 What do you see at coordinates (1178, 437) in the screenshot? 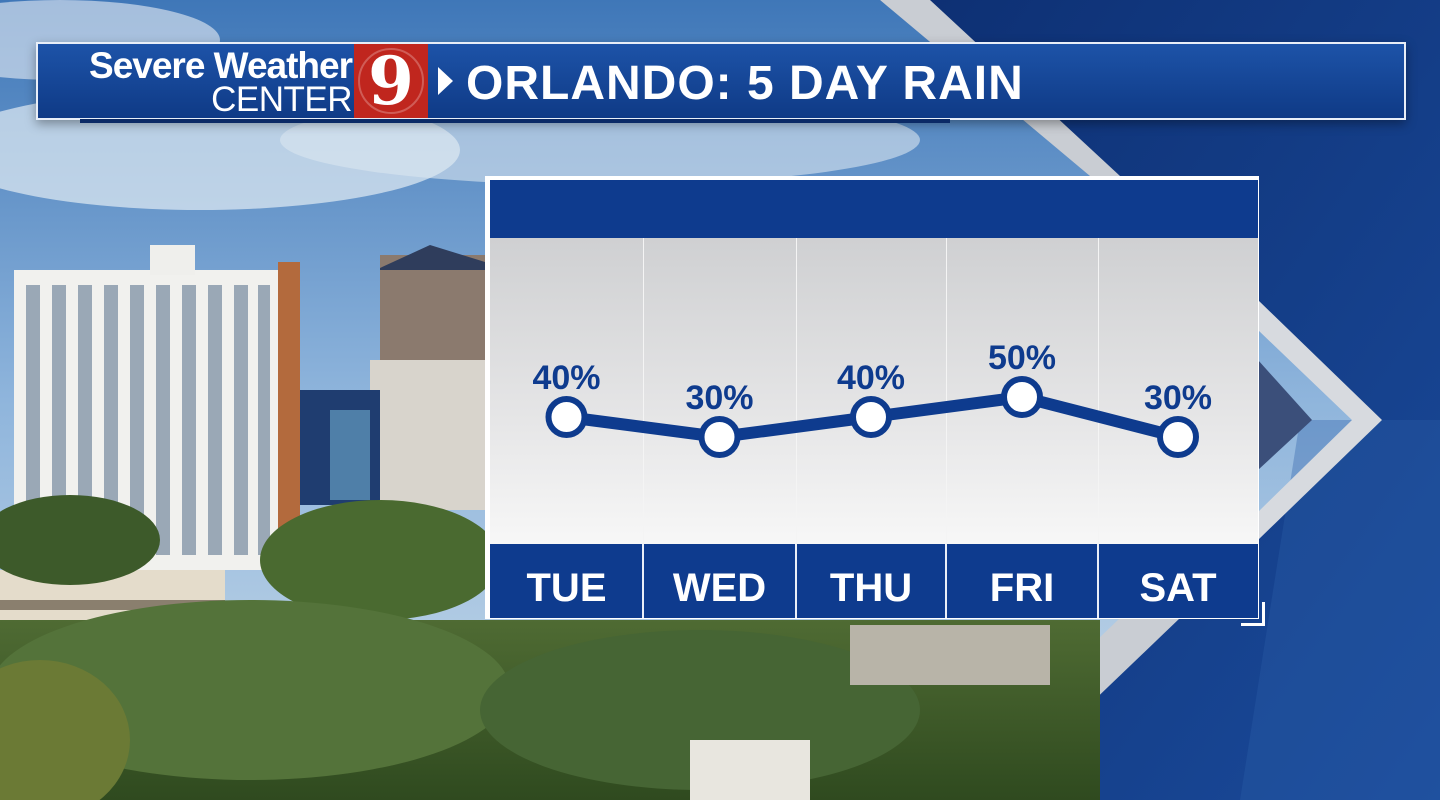
I see `data-point-sat` at bounding box center [1178, 437].